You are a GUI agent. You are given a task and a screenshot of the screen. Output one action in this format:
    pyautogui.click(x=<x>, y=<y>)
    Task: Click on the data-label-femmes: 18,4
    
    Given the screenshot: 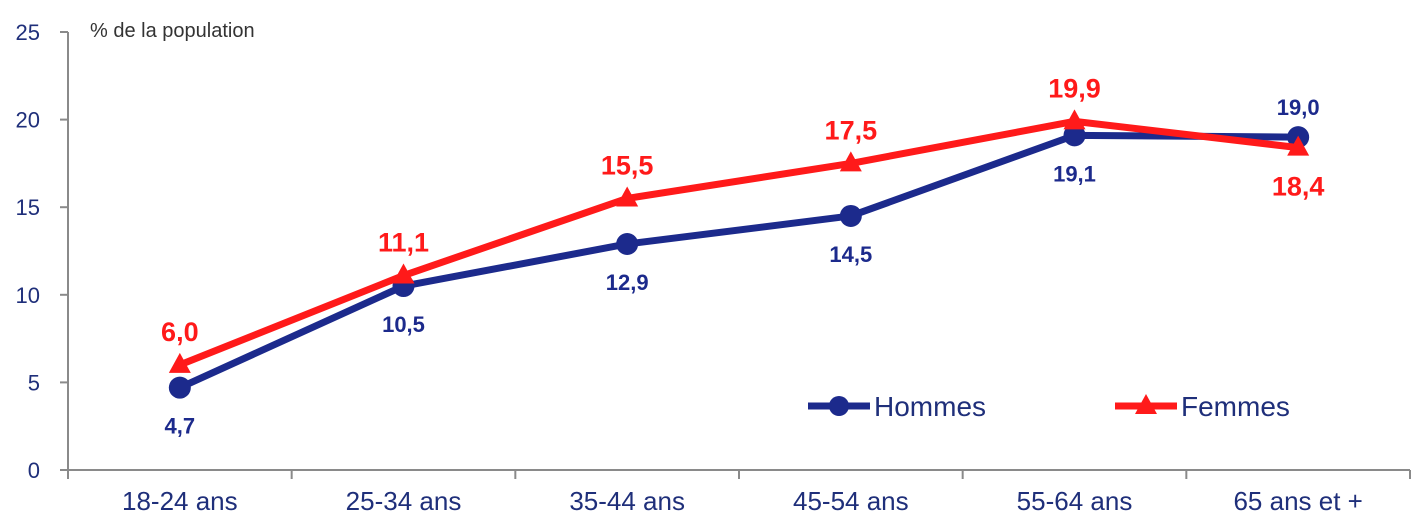 What is the action you would take?
    pyautogui.click(x=1298, y=187)
    